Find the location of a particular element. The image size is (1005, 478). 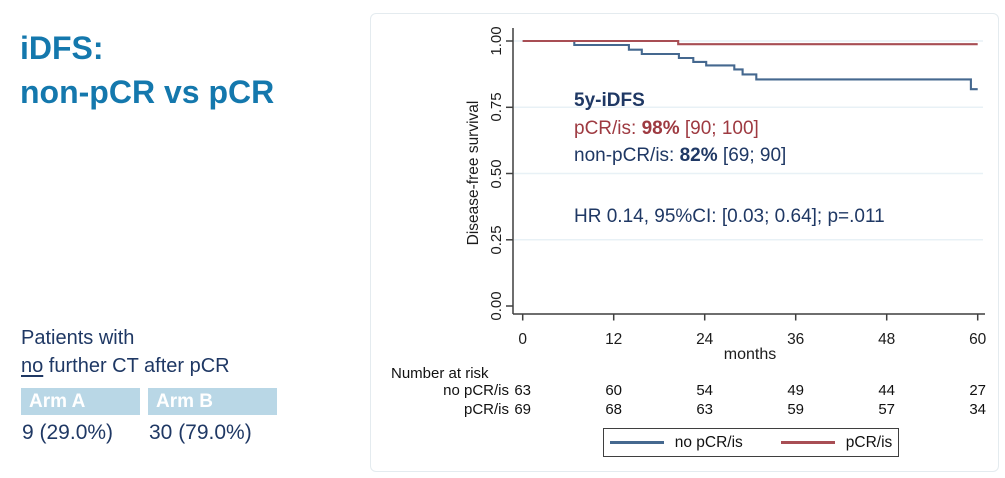

page-title: iDFS: non-pCR vs pCR is located at coordinates (147, 70).